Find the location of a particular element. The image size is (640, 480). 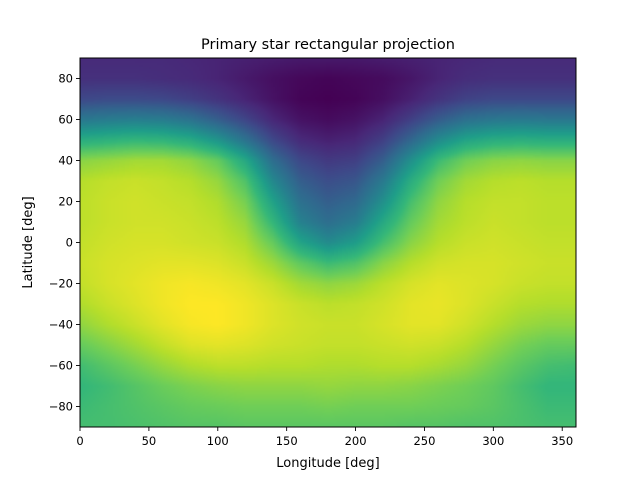

y-tick-label: 20 is located at coordinates (65, 202).